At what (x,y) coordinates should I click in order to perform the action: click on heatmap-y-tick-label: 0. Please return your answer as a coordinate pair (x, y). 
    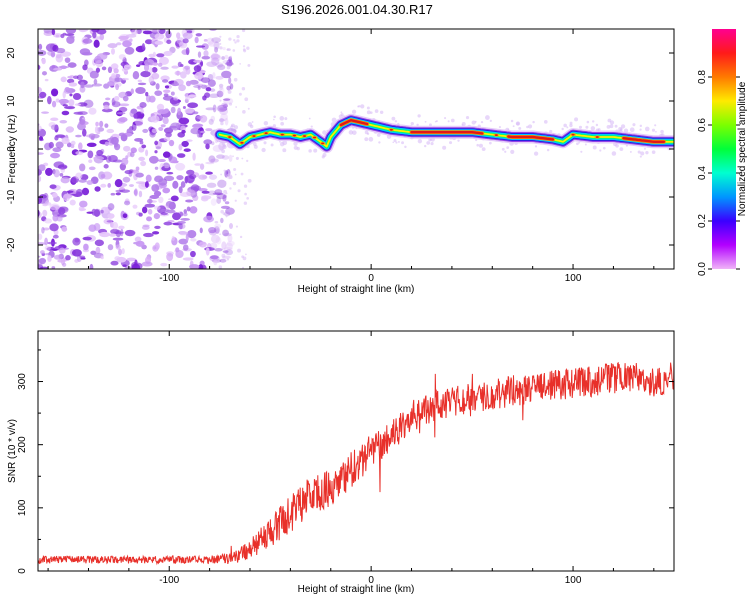
    Looking at the image, I should click on (11, 149).